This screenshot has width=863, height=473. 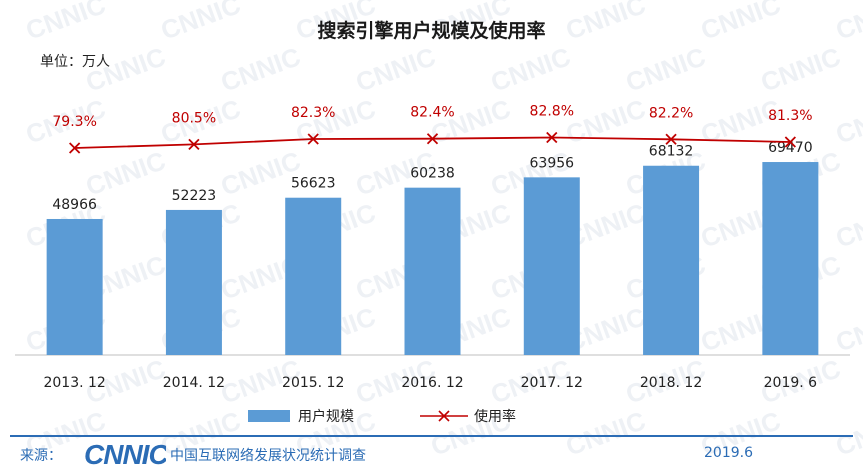 What do you see at coordinates (313, 383) in the screenshot?
I see `x-tick-label: 2015. 12` at bounding box center [313, 383].